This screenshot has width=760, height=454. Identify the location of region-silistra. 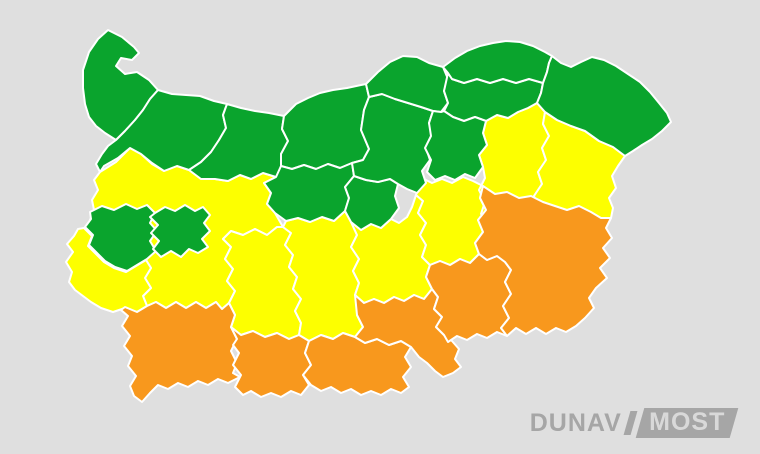
(497, 62).